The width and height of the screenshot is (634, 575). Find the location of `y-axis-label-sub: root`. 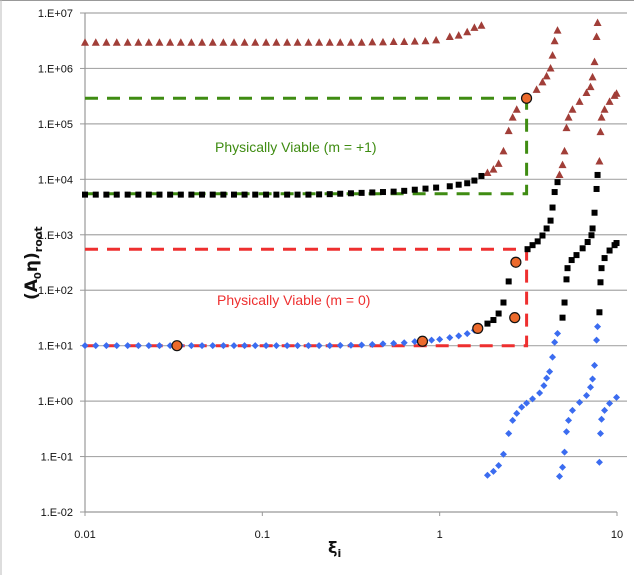

y-axis-label-sub: root is located at coordinates (38, 239).